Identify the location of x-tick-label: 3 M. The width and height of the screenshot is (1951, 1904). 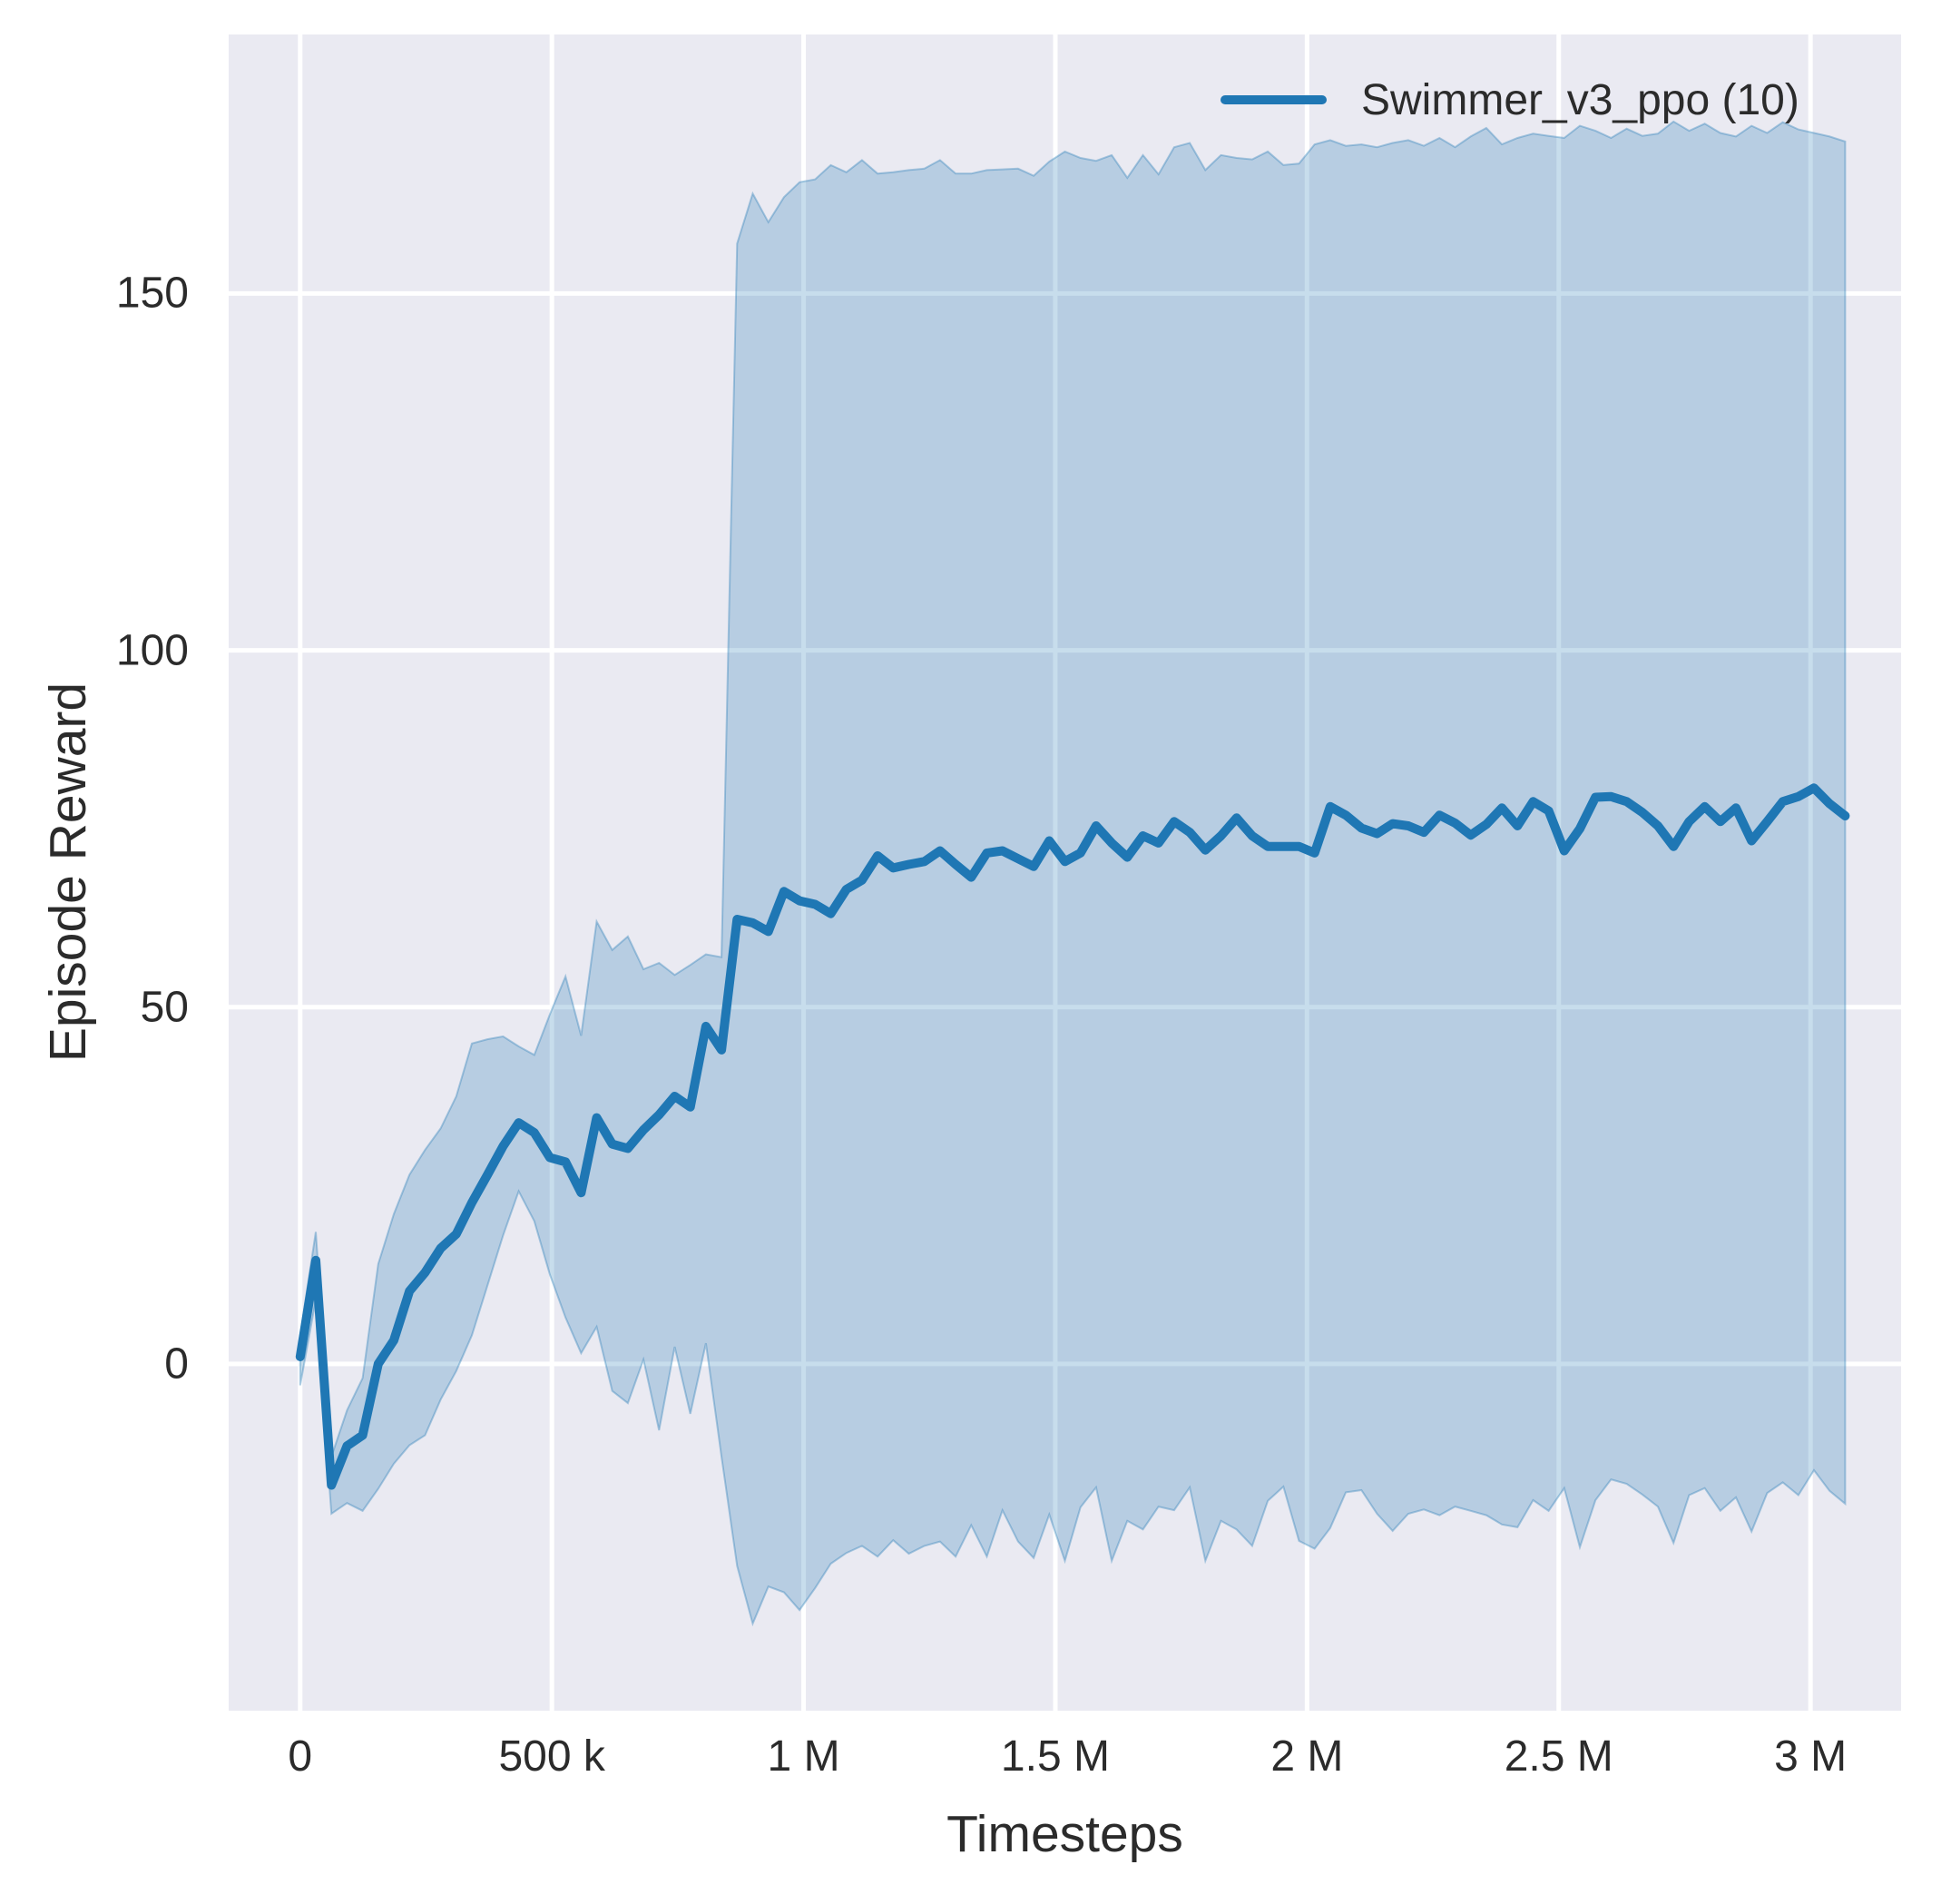
(1811, 1756).